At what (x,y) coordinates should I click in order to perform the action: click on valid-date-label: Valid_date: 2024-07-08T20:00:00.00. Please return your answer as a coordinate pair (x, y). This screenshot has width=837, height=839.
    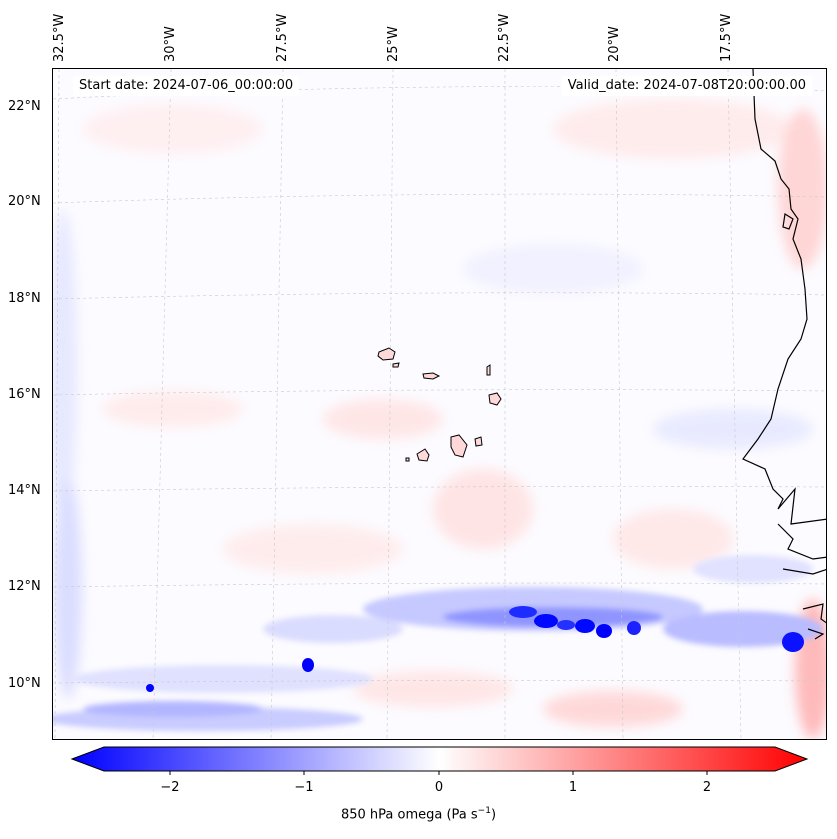
    Looking at the image, I should click on (686, 86).